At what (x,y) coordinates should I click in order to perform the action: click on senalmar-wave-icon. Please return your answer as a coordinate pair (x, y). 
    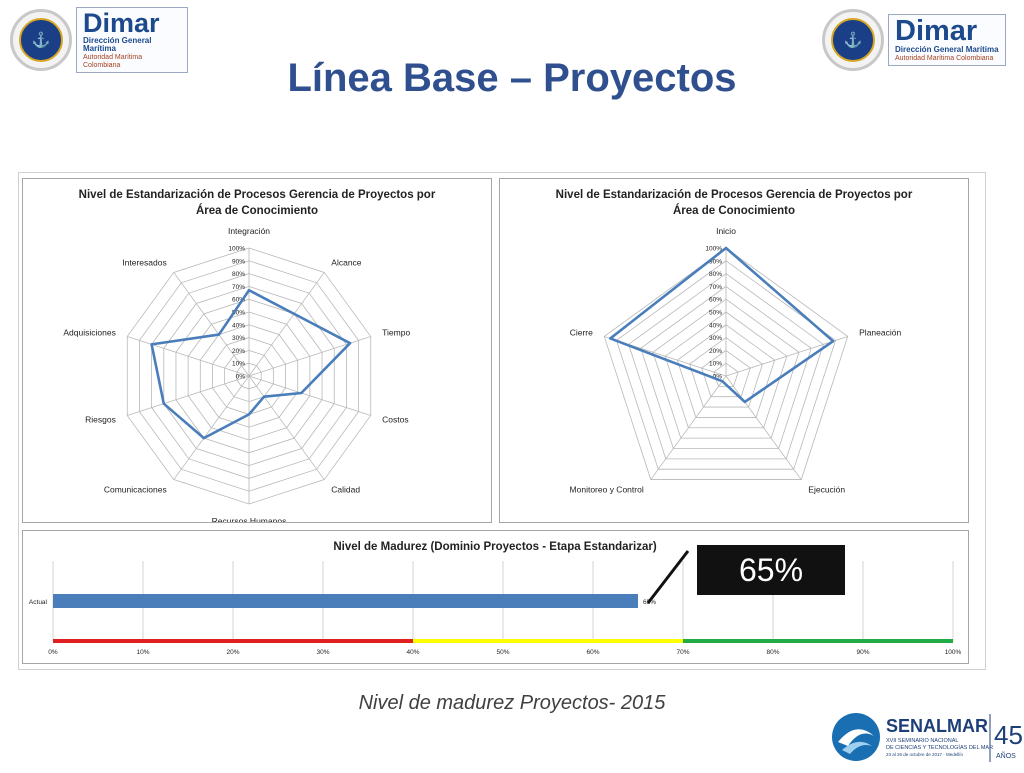
    Looking at the image, I should click on (856, 737).